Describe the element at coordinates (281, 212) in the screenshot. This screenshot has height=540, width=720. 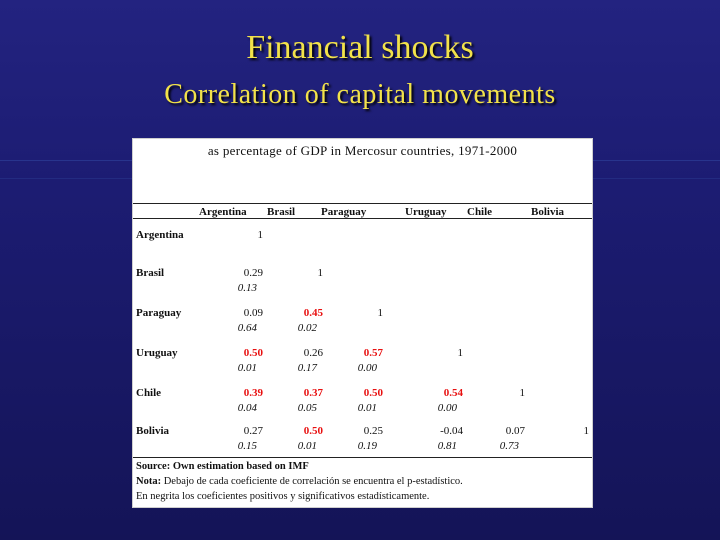
I see `column-header-brasil: Brasil` at that location.